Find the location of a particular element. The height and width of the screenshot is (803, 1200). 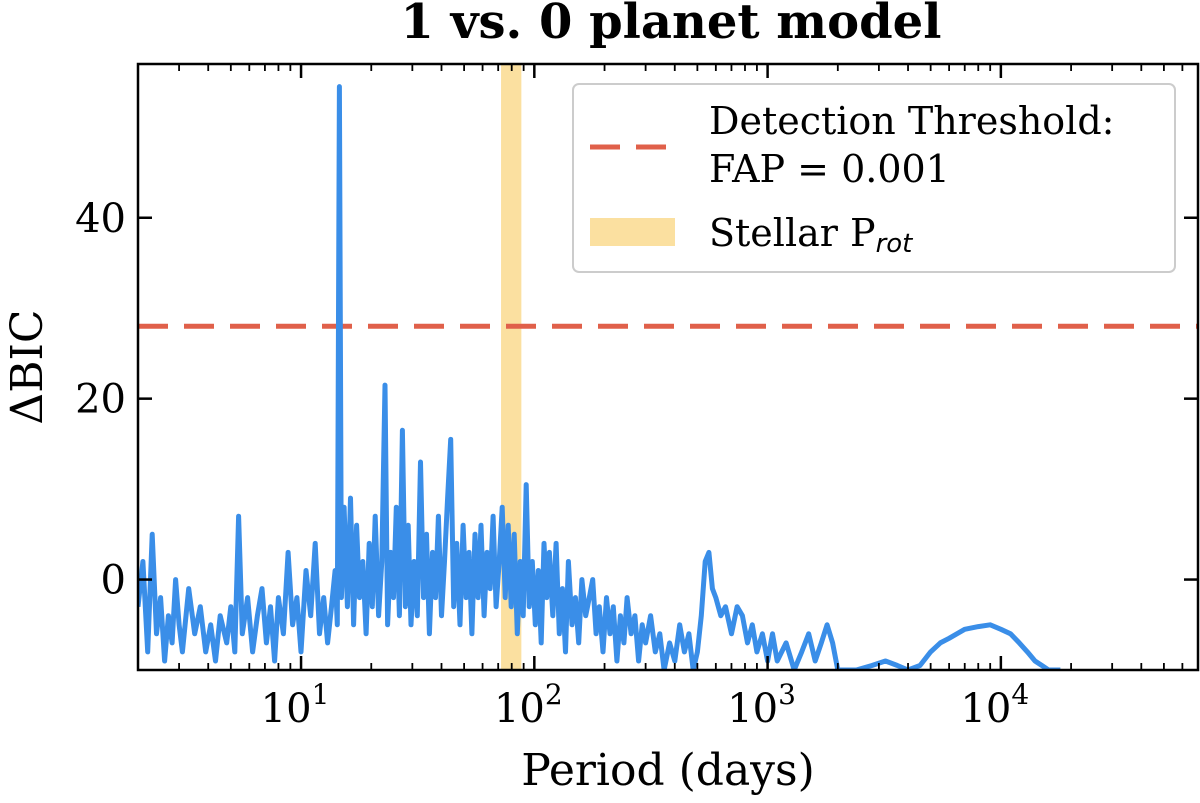

y-axis-label: ΔBIC is located at coordinates (27, 366).